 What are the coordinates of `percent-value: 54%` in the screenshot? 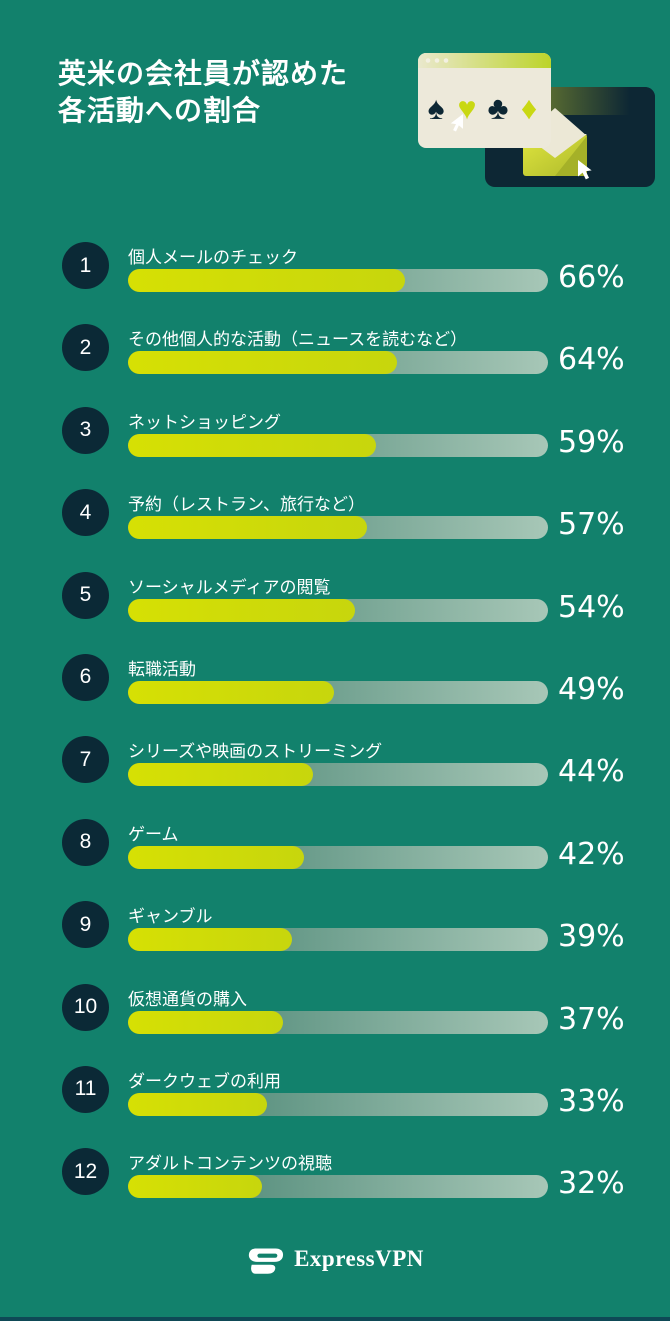 It's located at (591, 607).